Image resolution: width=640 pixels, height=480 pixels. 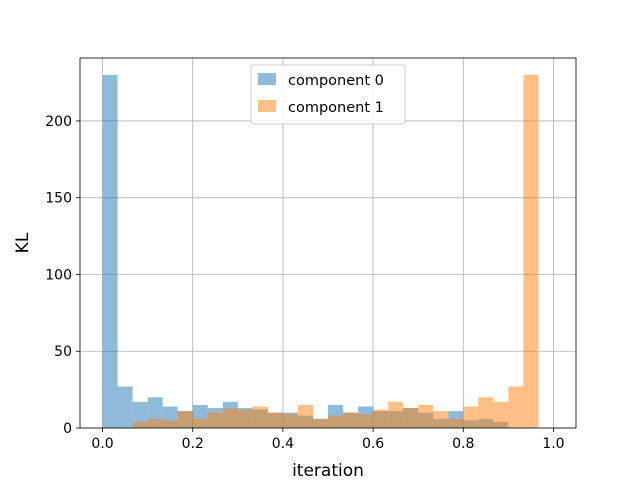 What do you see at coordinates (463, 444) in the screenshot?
I see `x-tick-label: 0.8` at bounding box center [463, 444].